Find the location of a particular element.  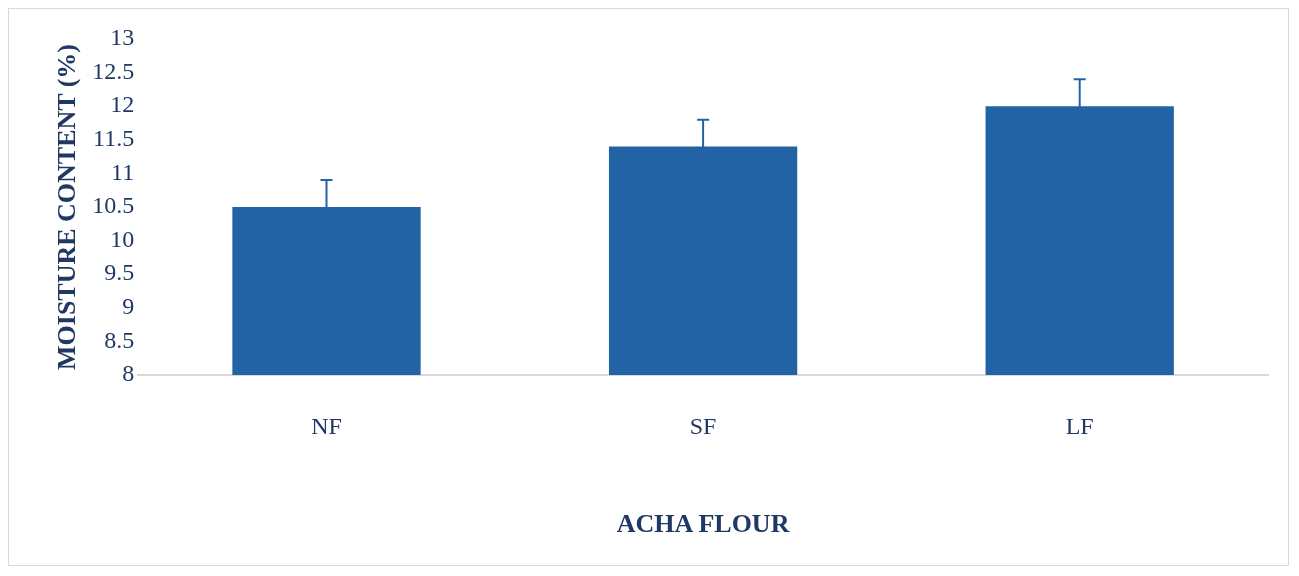

y-tick-label: 12 is located at coordinates (122, 104).